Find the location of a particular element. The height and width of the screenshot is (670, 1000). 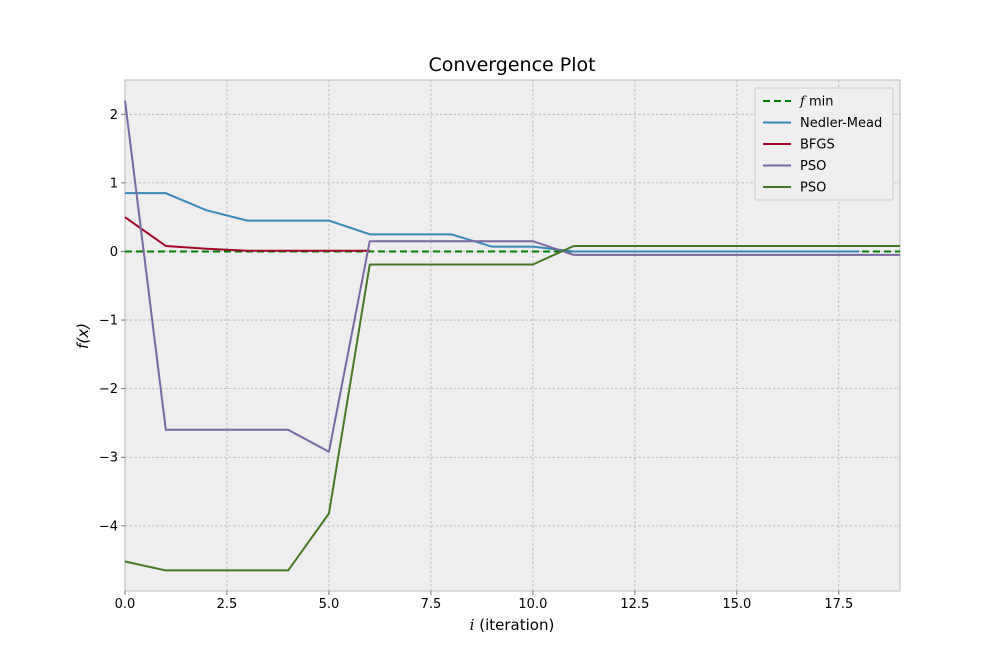

y-tick-label: −2 is located at coordinates (108, 389).